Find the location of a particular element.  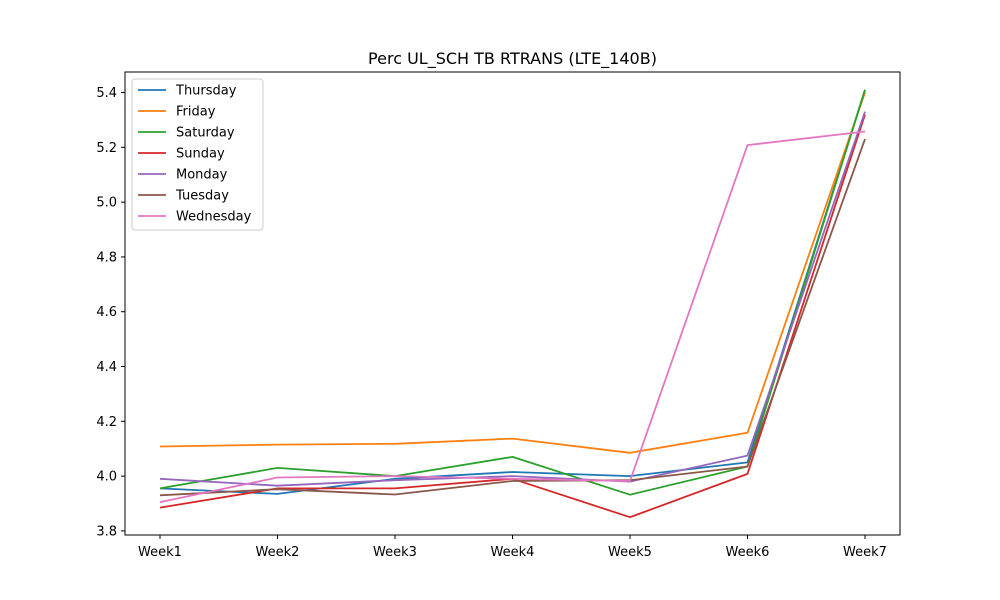

y-tick-label: 4.4 is located at coordinates (106, 367).